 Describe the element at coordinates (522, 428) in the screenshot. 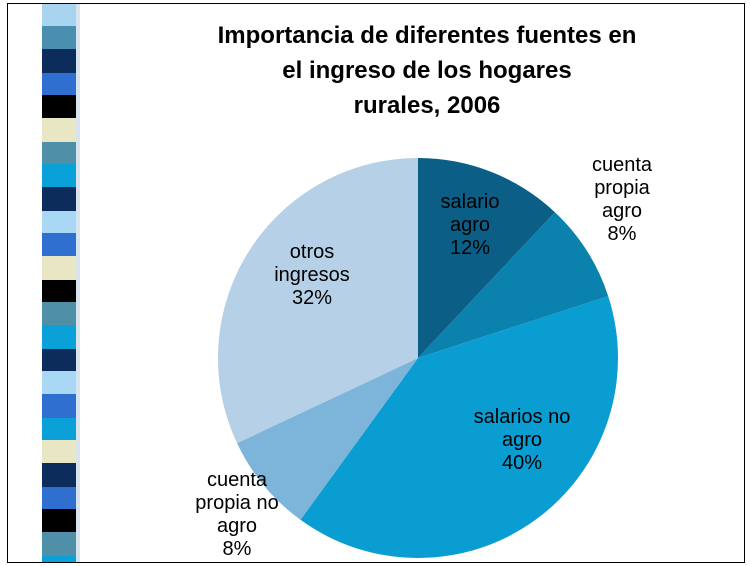

I see `slice-name: salarios no agro` at that location.